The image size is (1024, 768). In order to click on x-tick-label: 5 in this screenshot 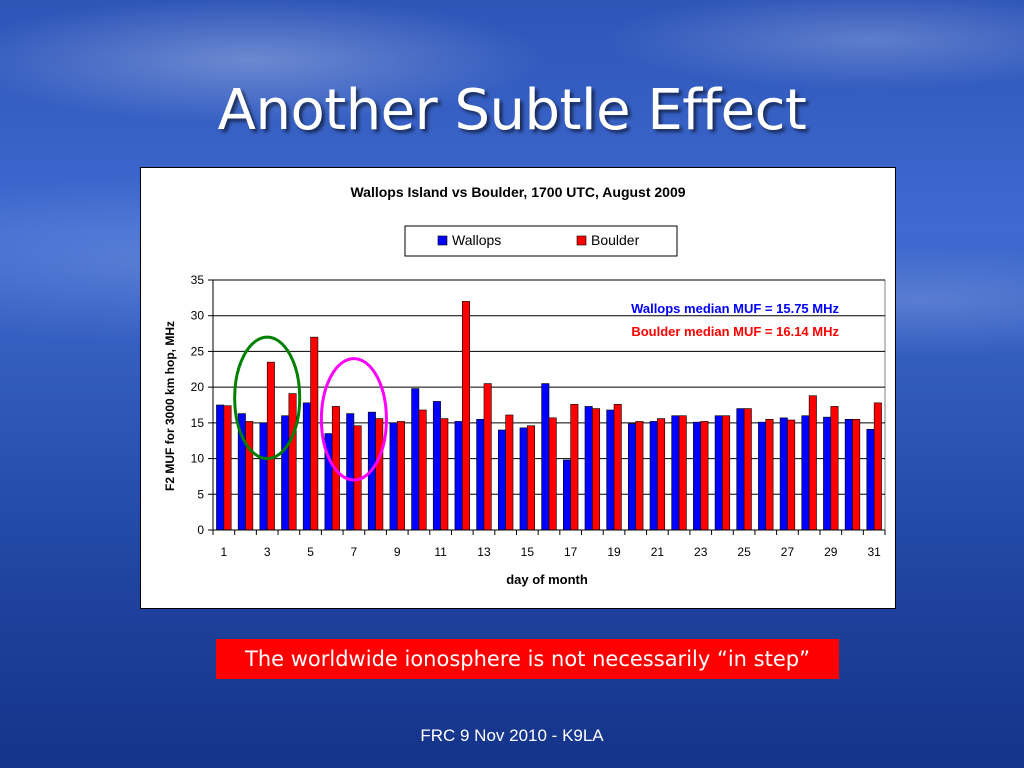, I will do `click(310, 552)`.